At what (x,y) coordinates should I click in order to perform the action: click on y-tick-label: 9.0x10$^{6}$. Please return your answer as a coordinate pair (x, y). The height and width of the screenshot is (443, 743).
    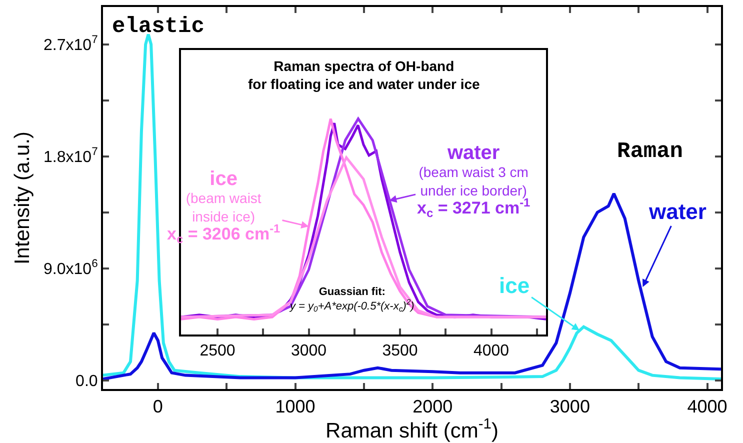
    Looking at the image, I should click on (71, 268).